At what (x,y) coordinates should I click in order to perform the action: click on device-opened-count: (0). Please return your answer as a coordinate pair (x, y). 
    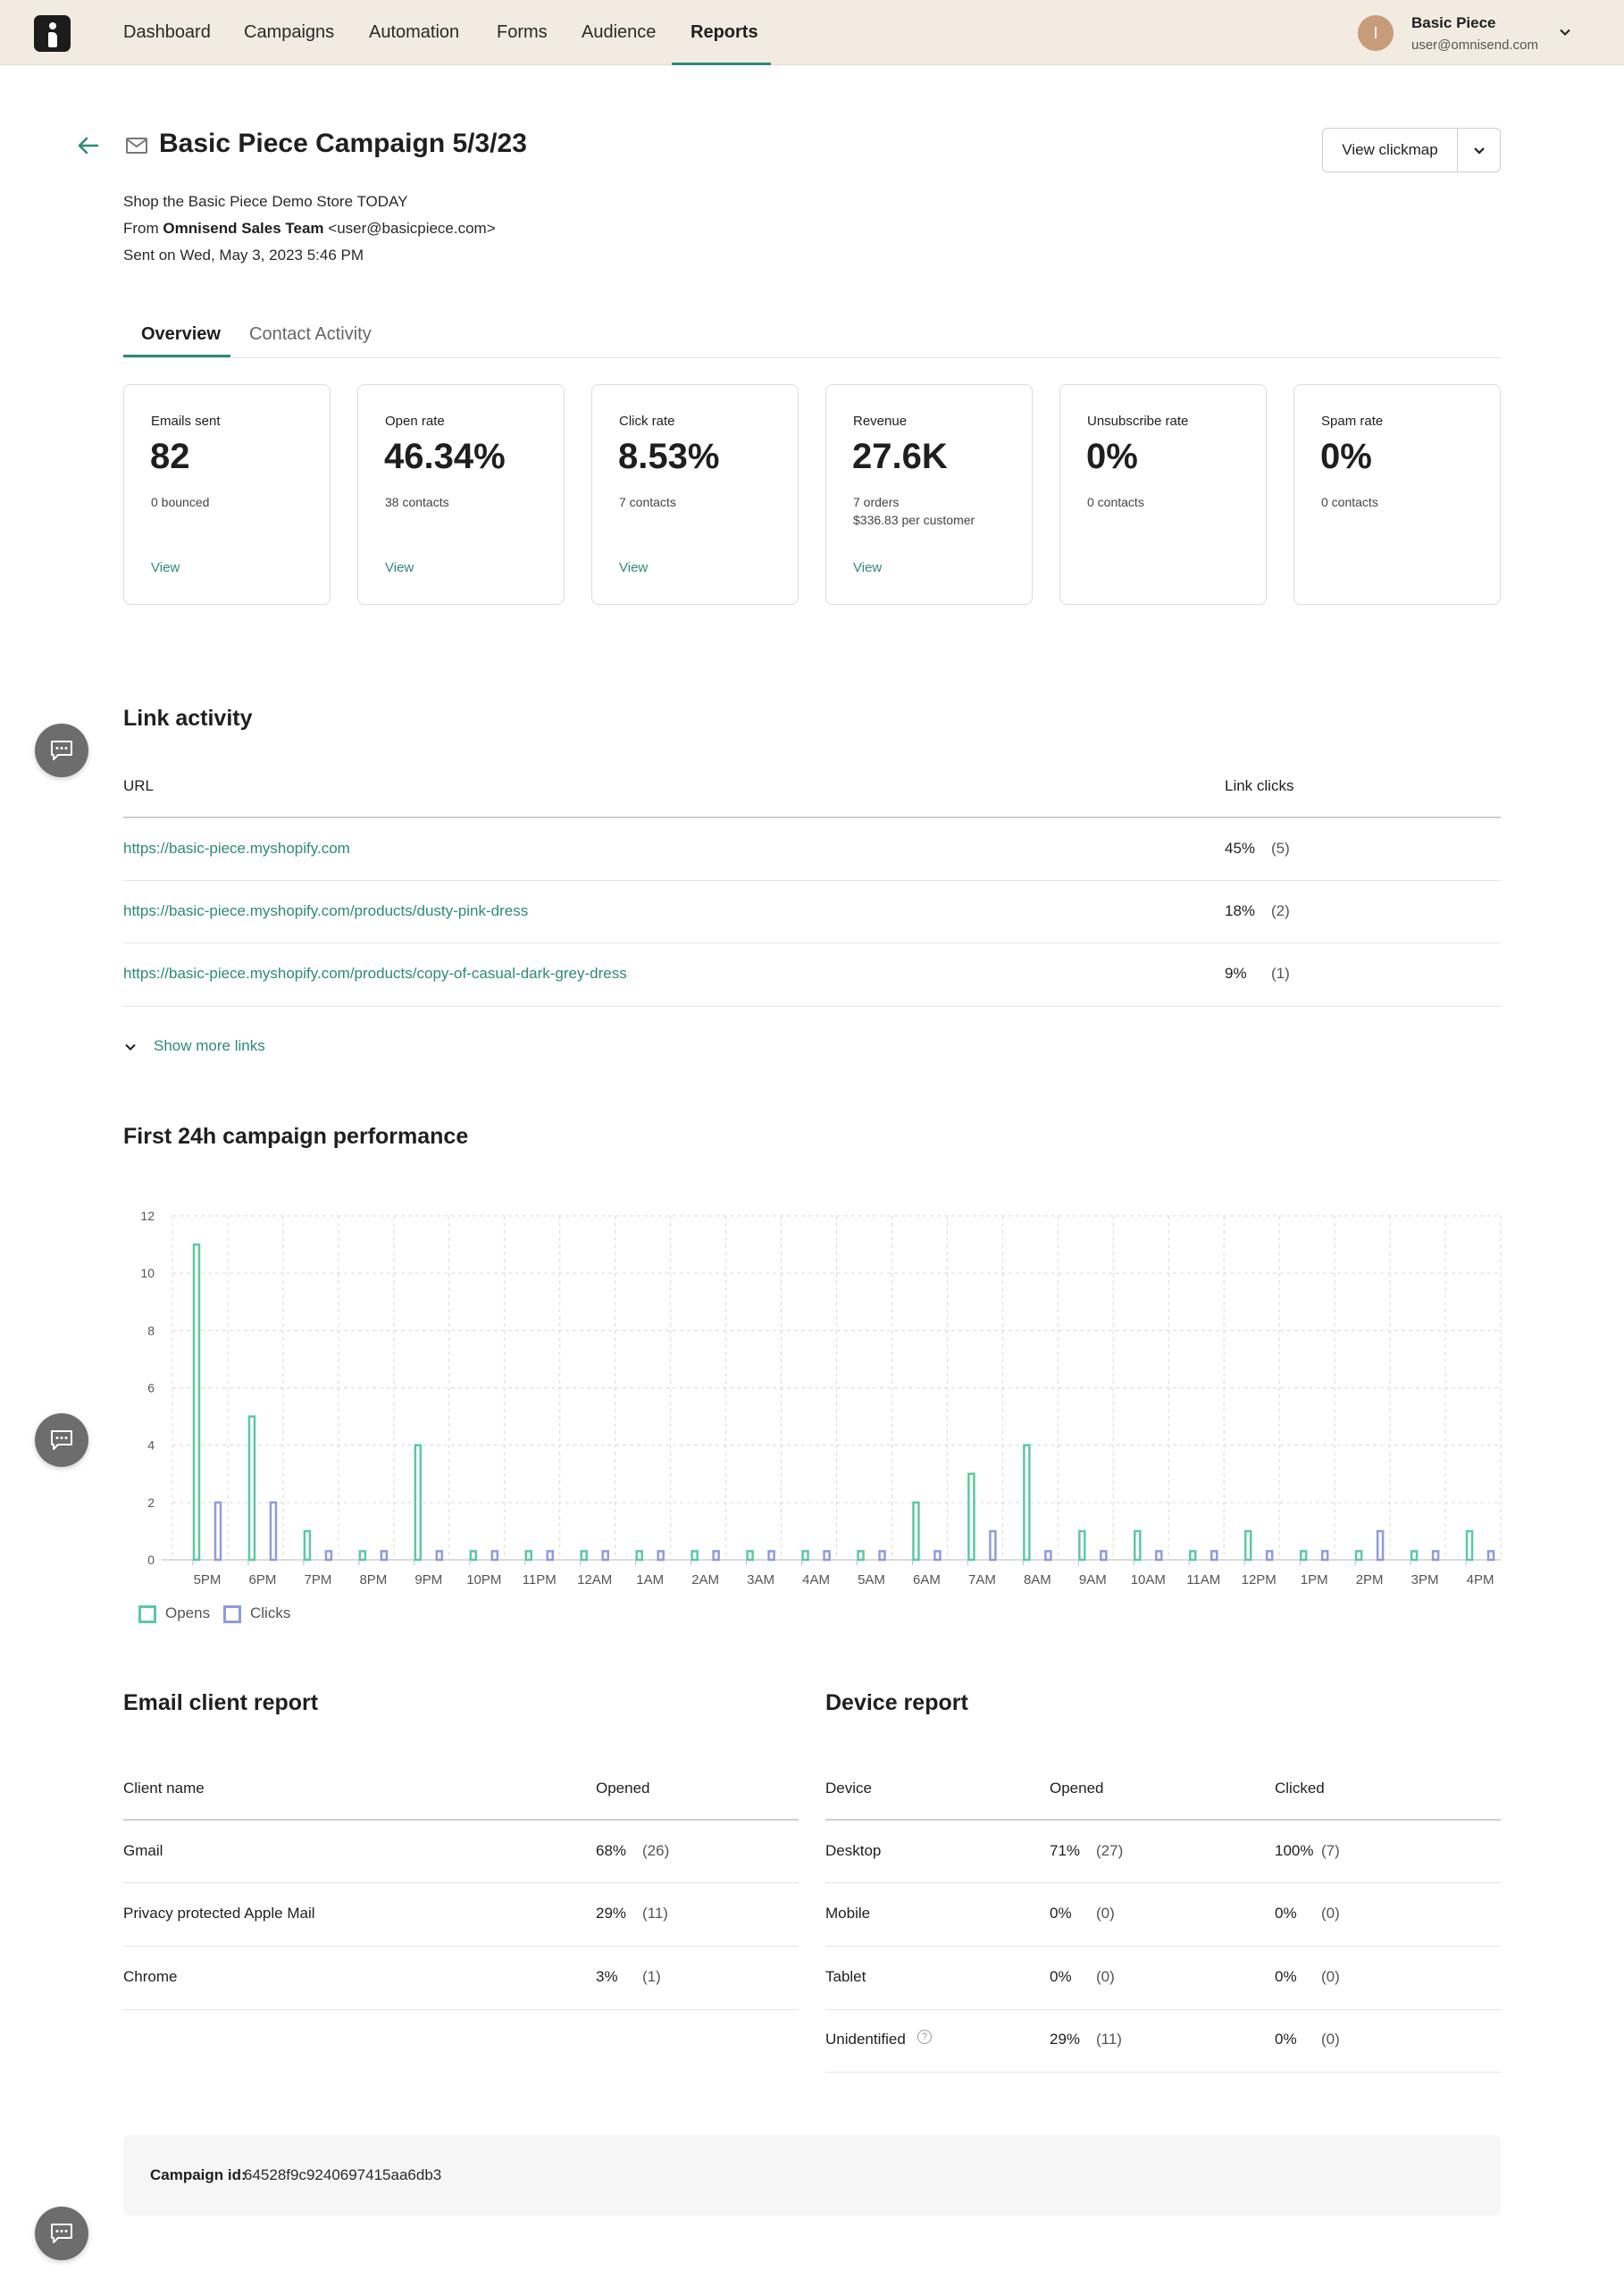
    Looking at the image, I should click on (1105, 1913).